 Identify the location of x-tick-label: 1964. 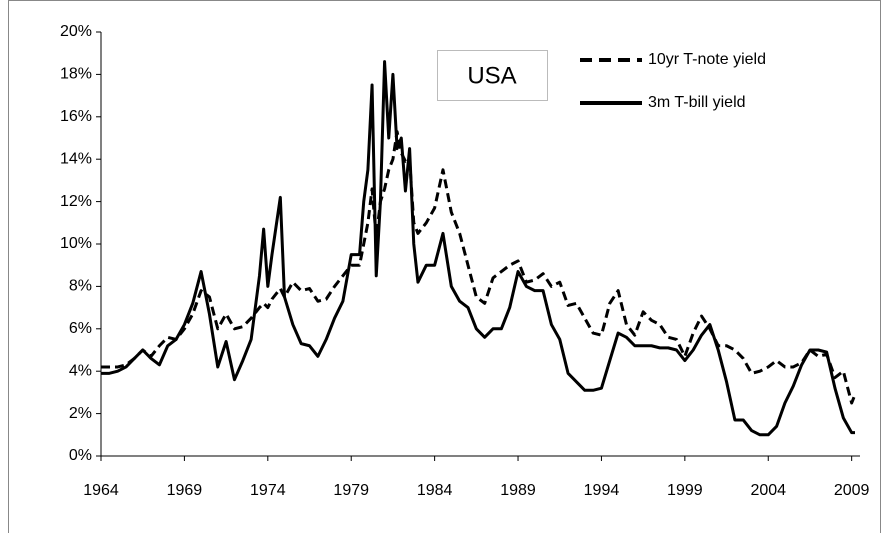
(101, 490).